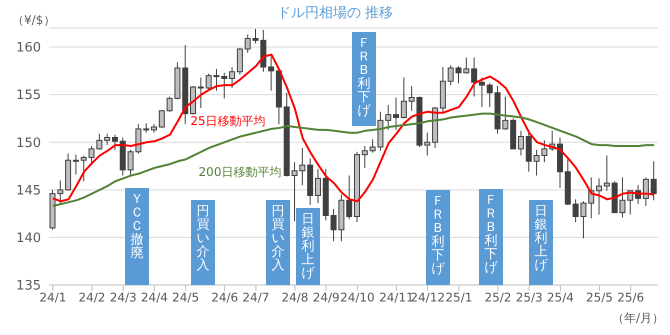 The image size is (670, 335). I want to click on x-tick-label: 24/5, so click(186, 297).